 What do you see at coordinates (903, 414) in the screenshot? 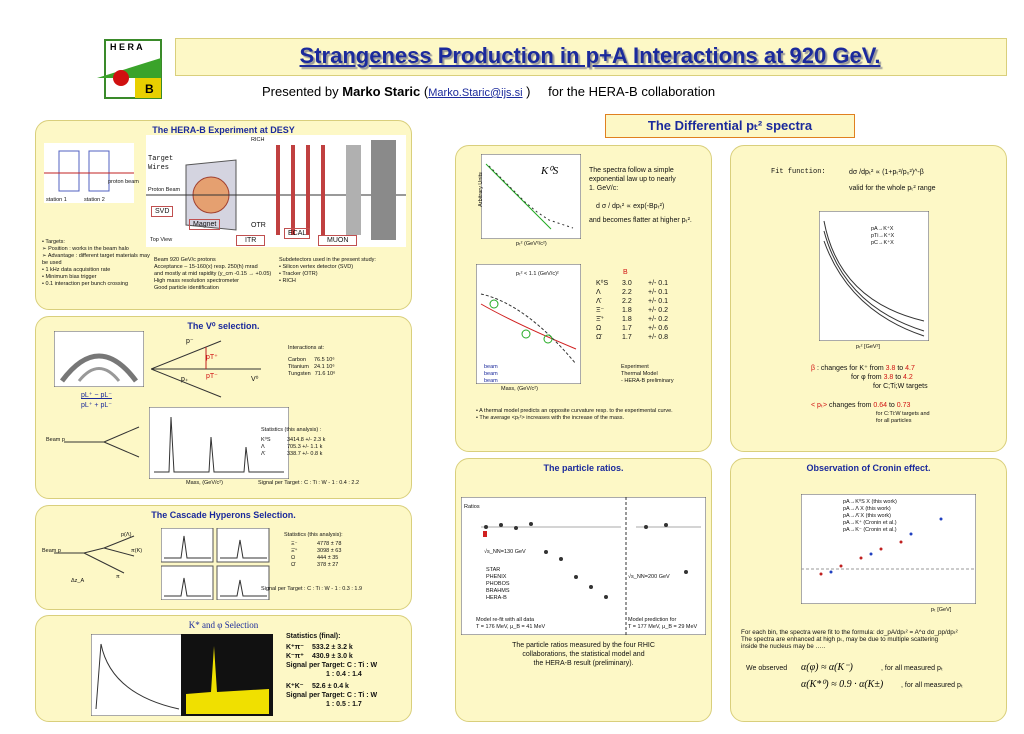
I see `text-line: for C:Ti:W targets and` at bounding box center [903, 414].